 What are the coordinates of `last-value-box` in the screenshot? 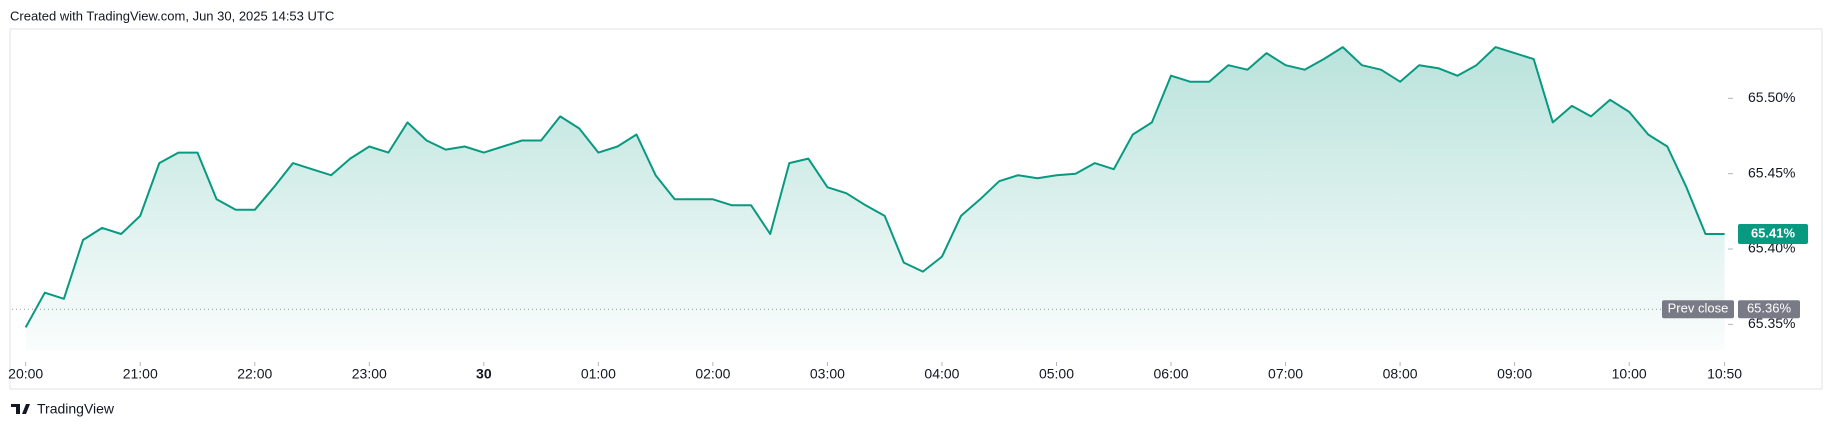 It's located at (1773, 233).